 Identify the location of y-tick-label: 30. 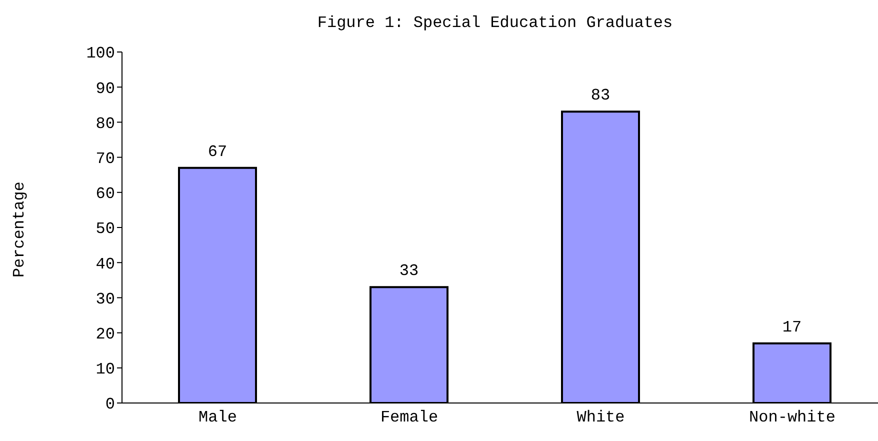
(105, 299).